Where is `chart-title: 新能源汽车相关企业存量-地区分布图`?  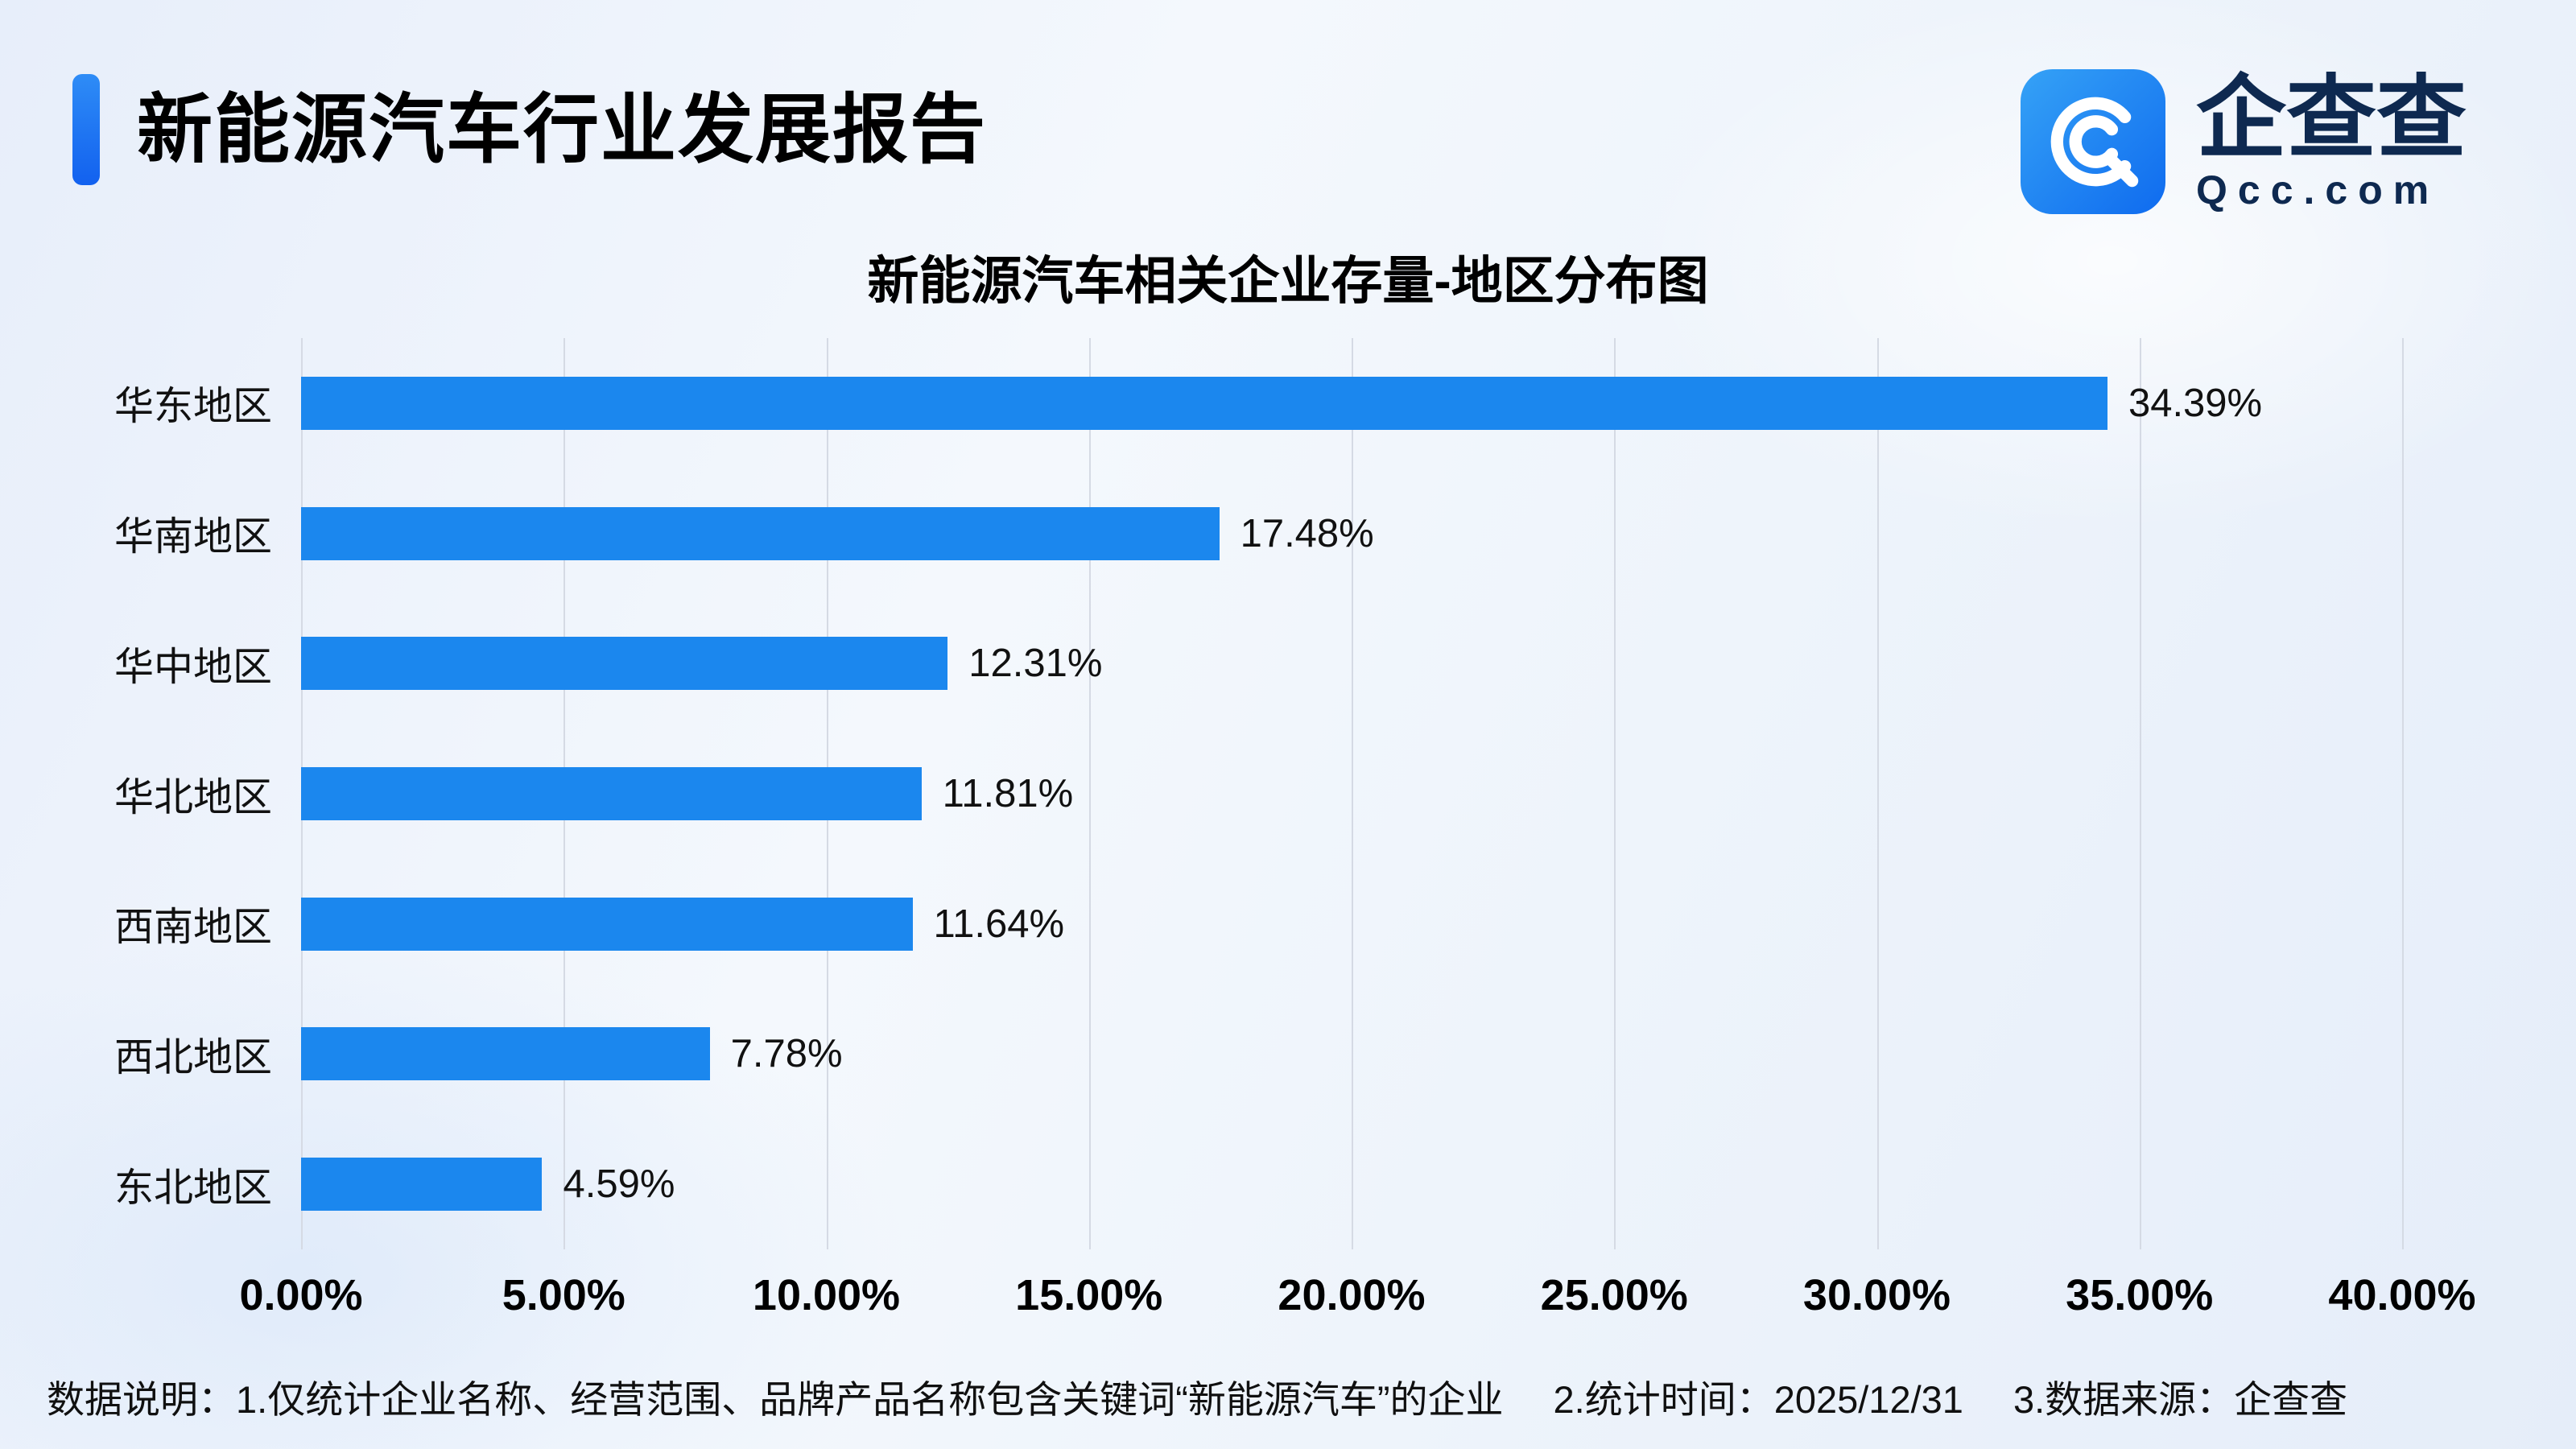 chart-title: 新能源汽车相关企业存量-地区分布图 is located at coordinates (1288, 281).